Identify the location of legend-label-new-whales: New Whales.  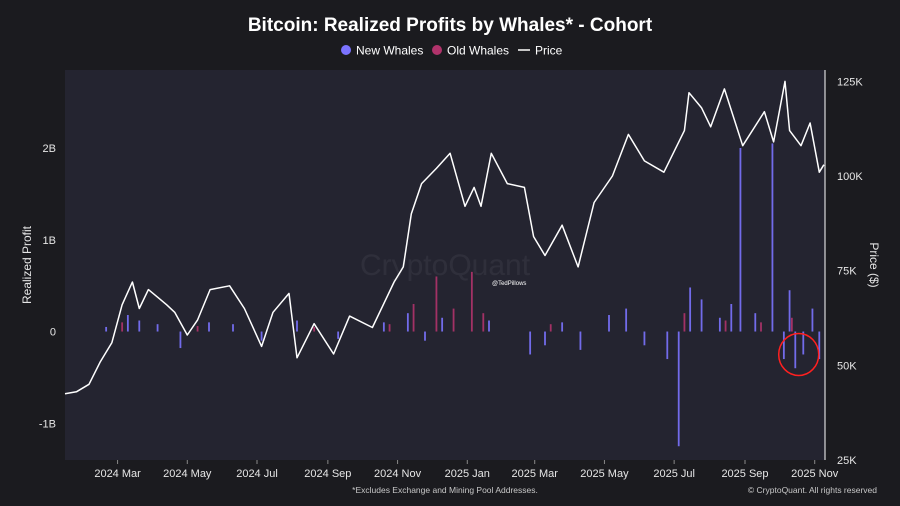
(389, 51).